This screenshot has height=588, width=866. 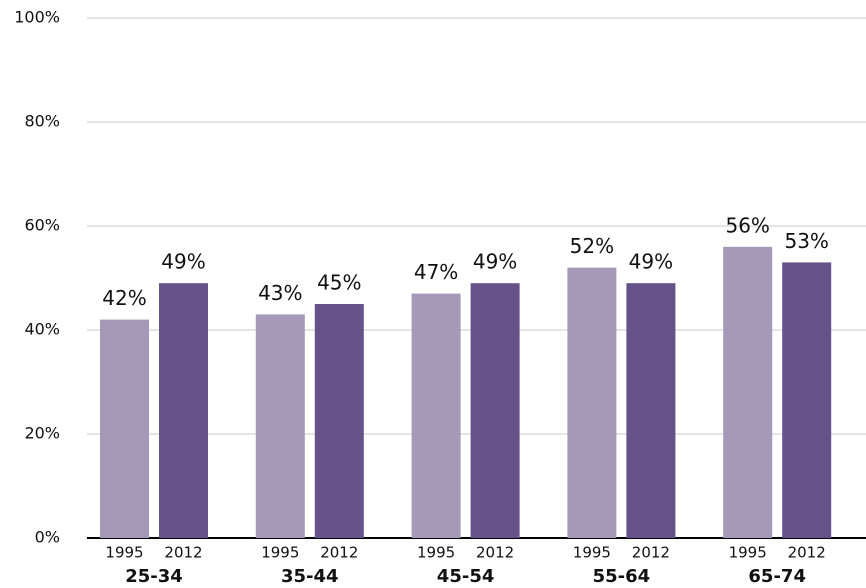 What do you see at coordinates (747, 225) in the screenshot?
I see `value-label: 56%` at bounding box center [747, 225].